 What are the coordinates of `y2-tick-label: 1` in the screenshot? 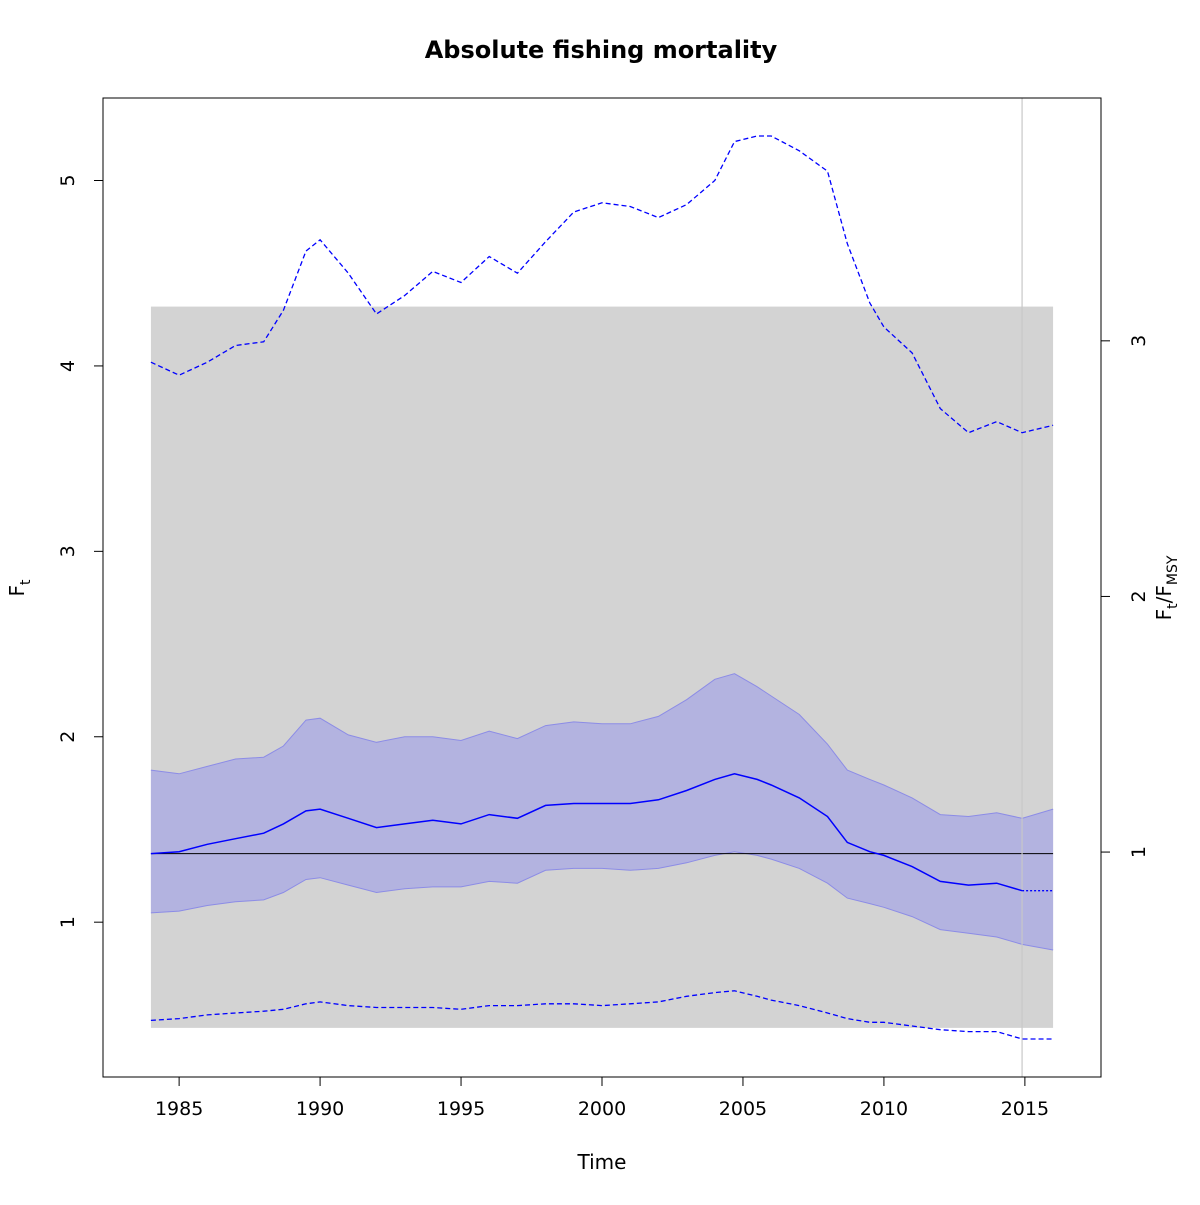 It's located at (1139, 852).